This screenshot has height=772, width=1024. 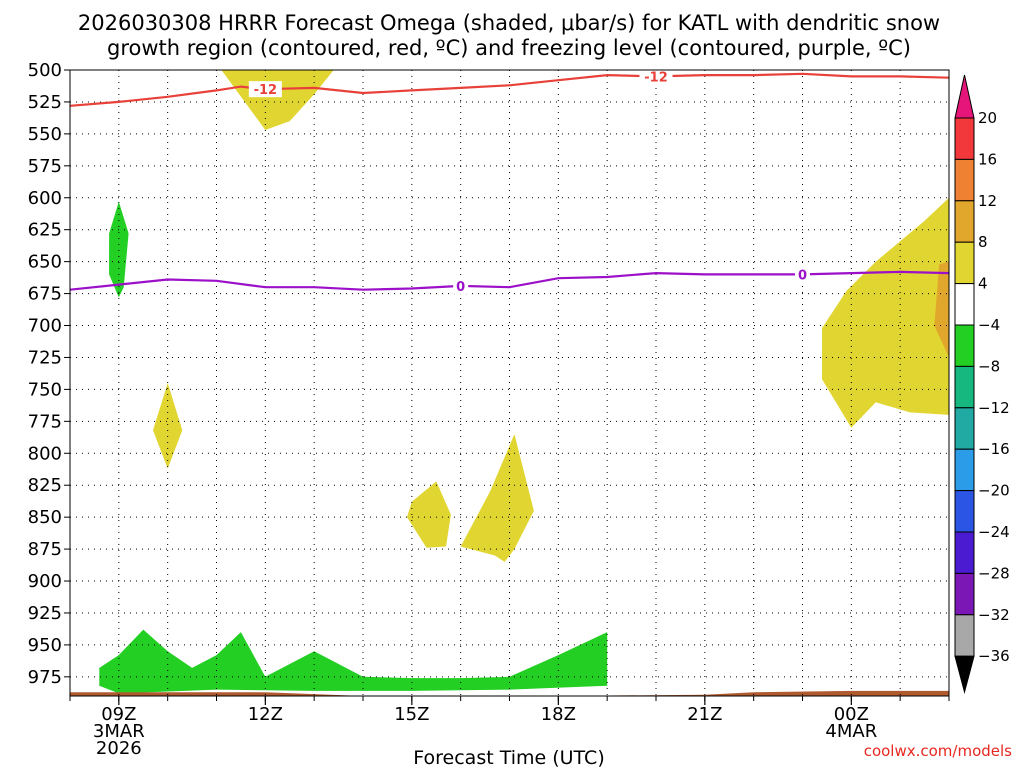 I want to click on y-tick-label: 800, so click(x=45, y=453).